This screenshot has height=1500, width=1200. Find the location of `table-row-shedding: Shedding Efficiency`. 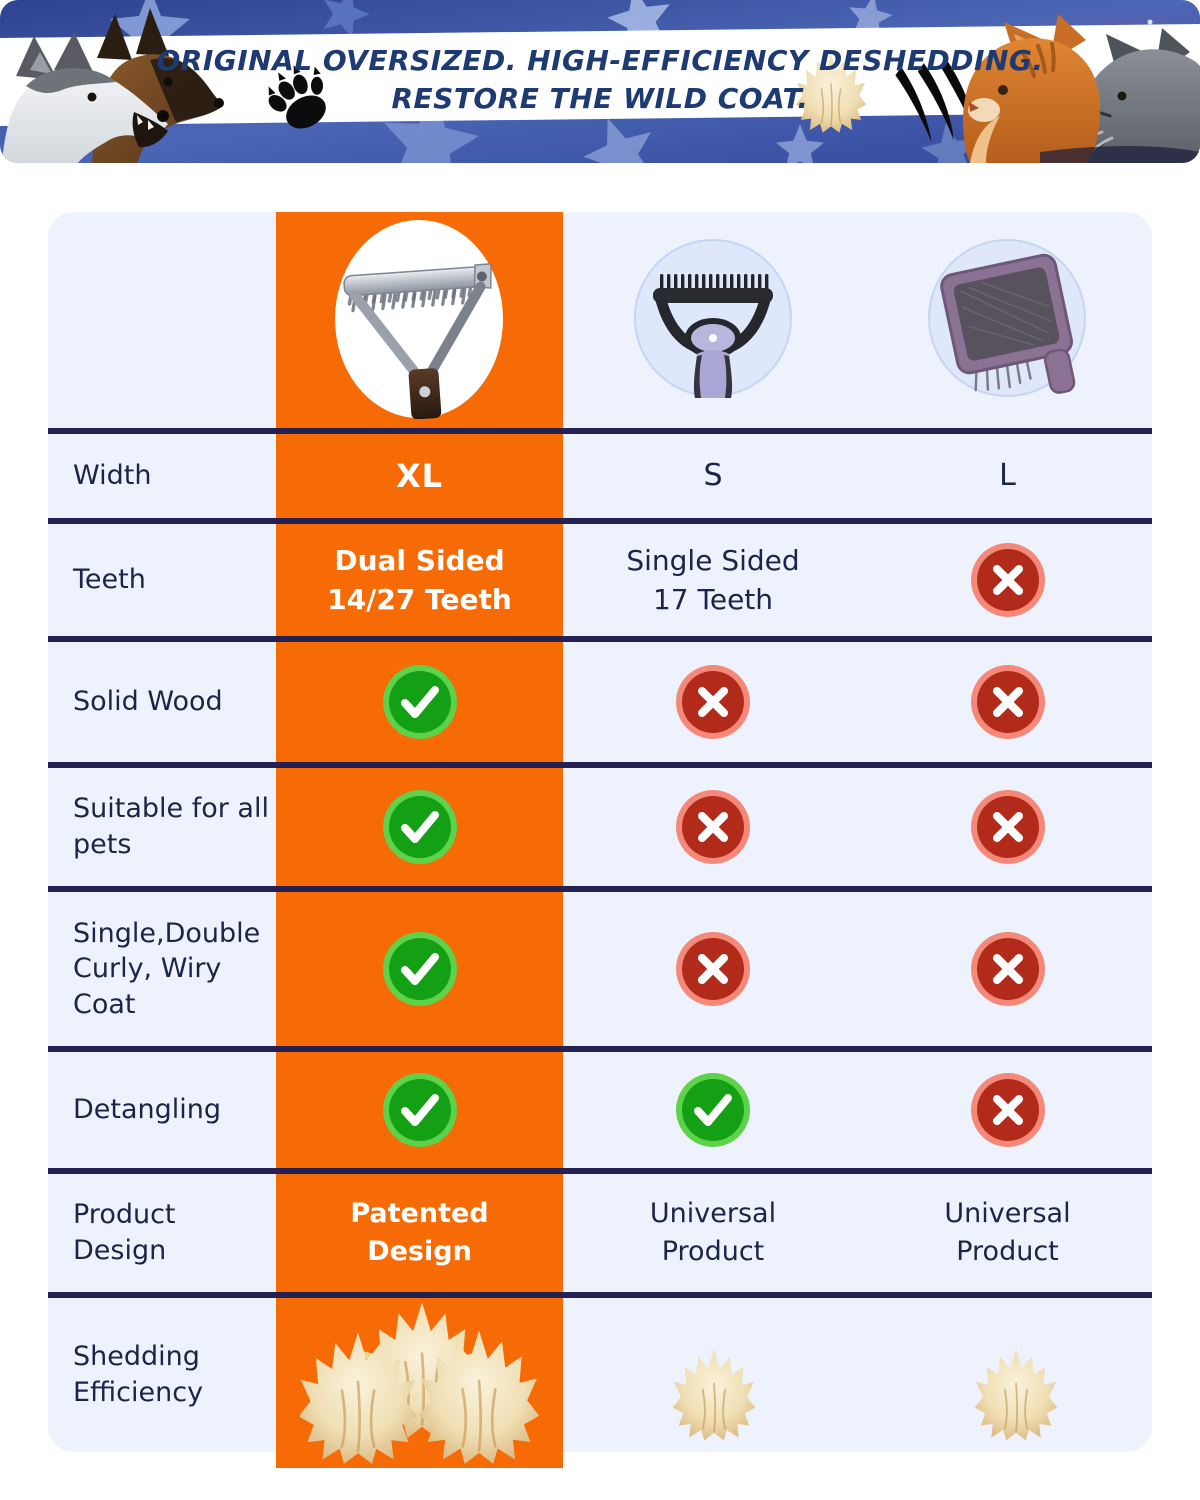

table-row-shedding: Shedding Efficiency is located at coordinates (600, 1372).